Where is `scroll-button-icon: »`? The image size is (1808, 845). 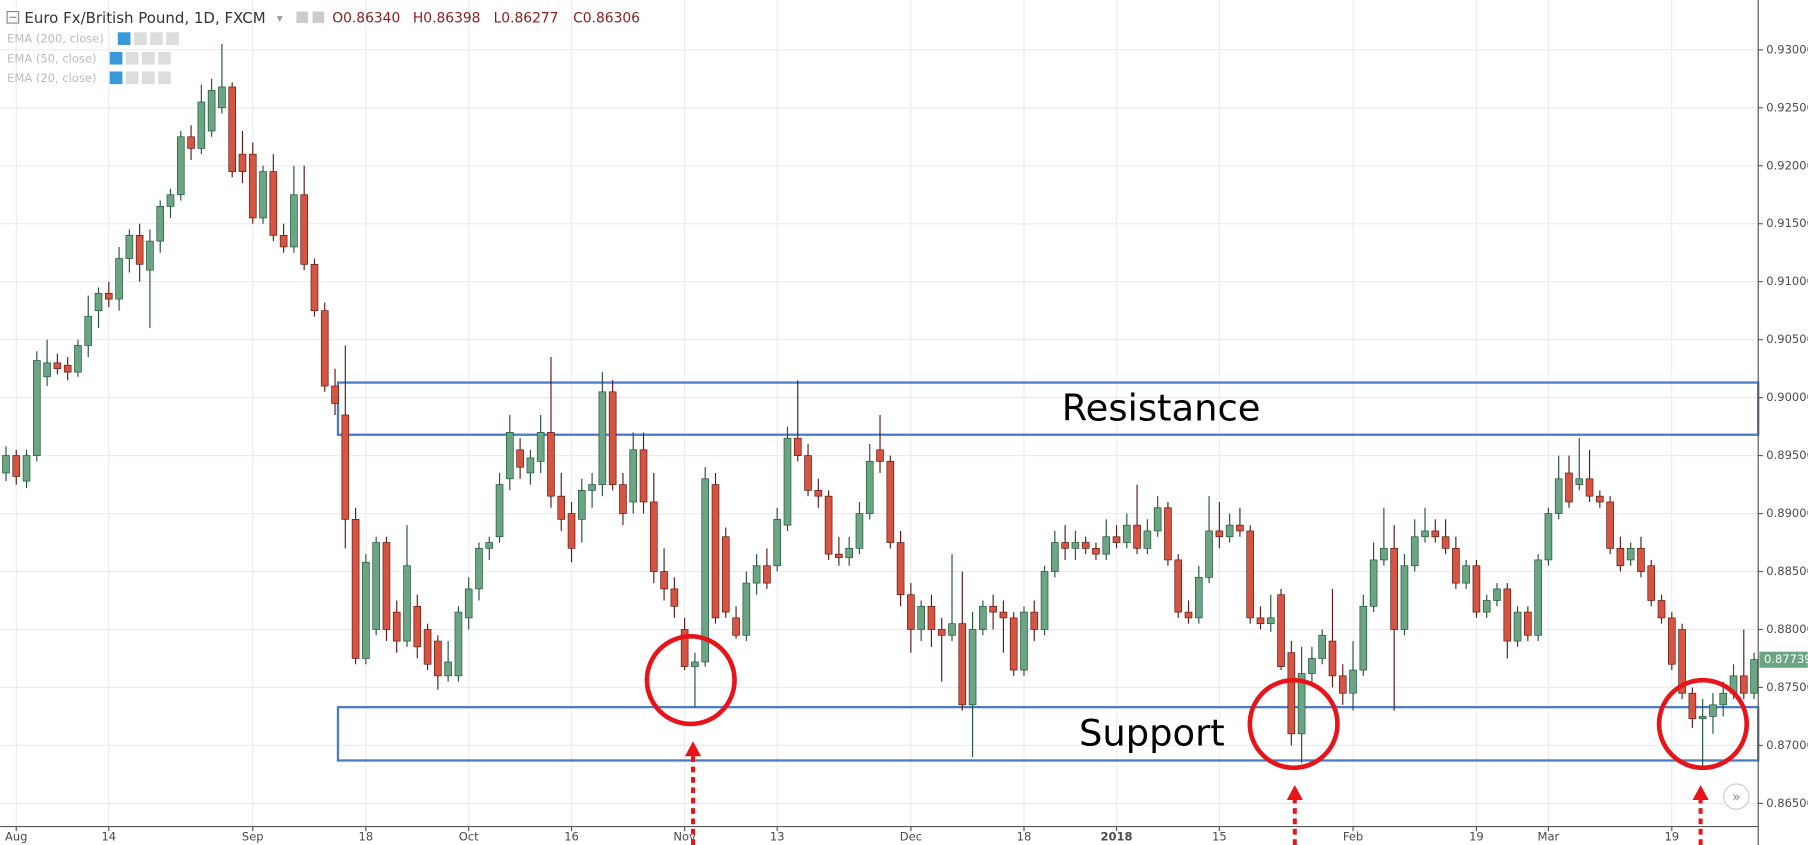 scroll-button-icon: » is located at coordinates (1736, 798).